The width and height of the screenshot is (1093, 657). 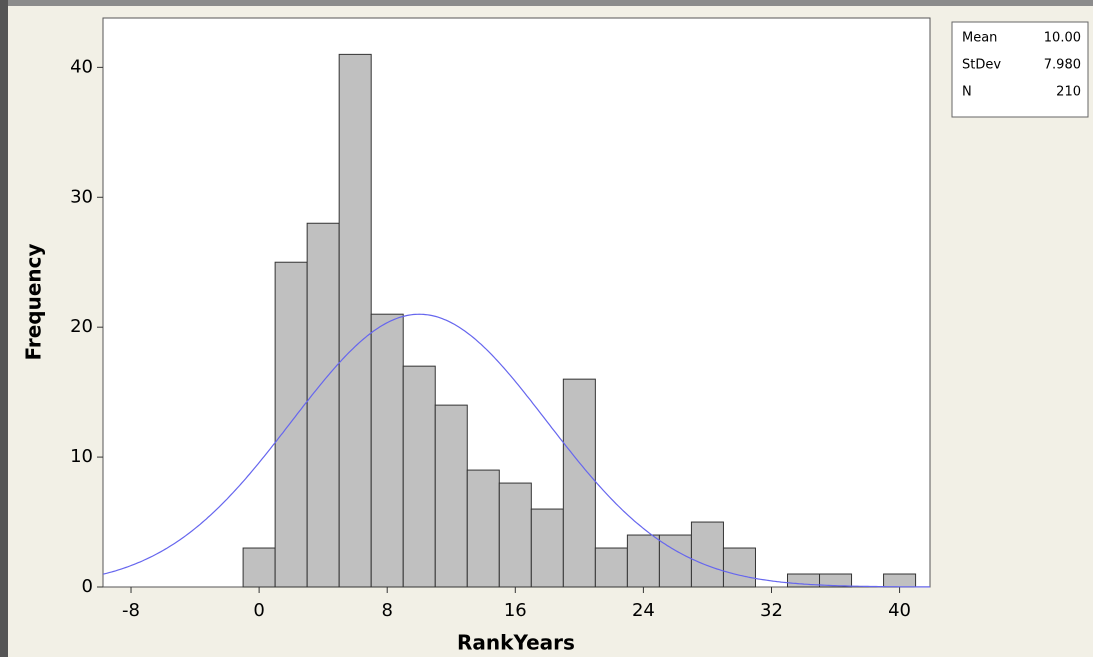 I want to click on stat-name: Mean, so click(x=979, y=38).